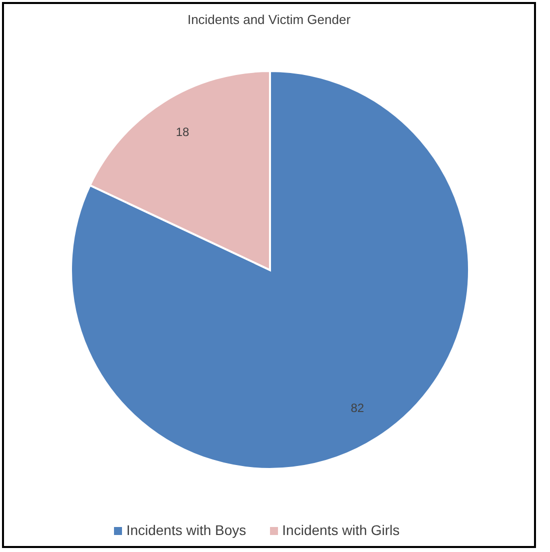 Image resolution: width=550 pixels, height=552 pixels. What do you see at coordinates (183, 132) in the screenshot?
I see `data-label: 18` at bounding box center [183, 132].